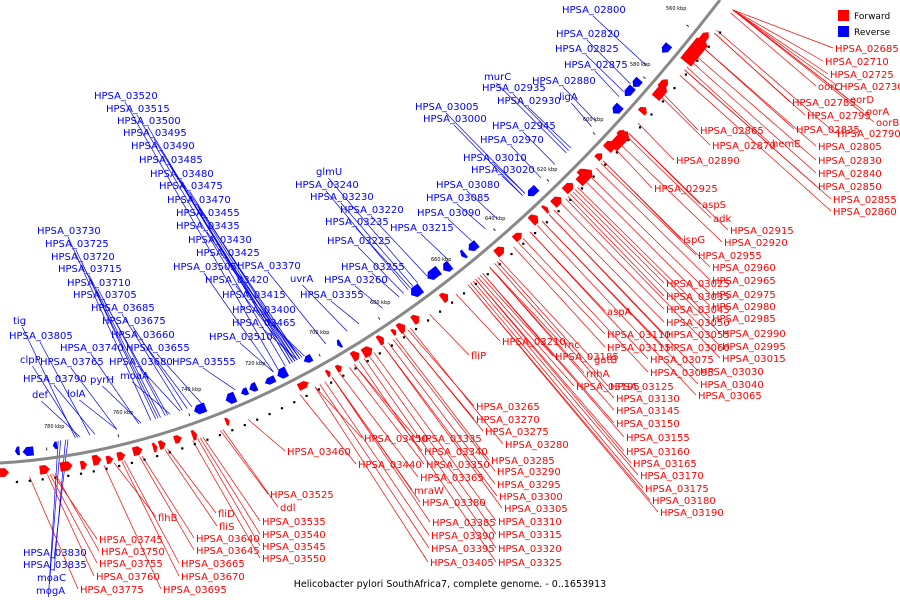 The image size is (900, 600). I want to click on gene-label: HPSA_02785, so click(824, 103).